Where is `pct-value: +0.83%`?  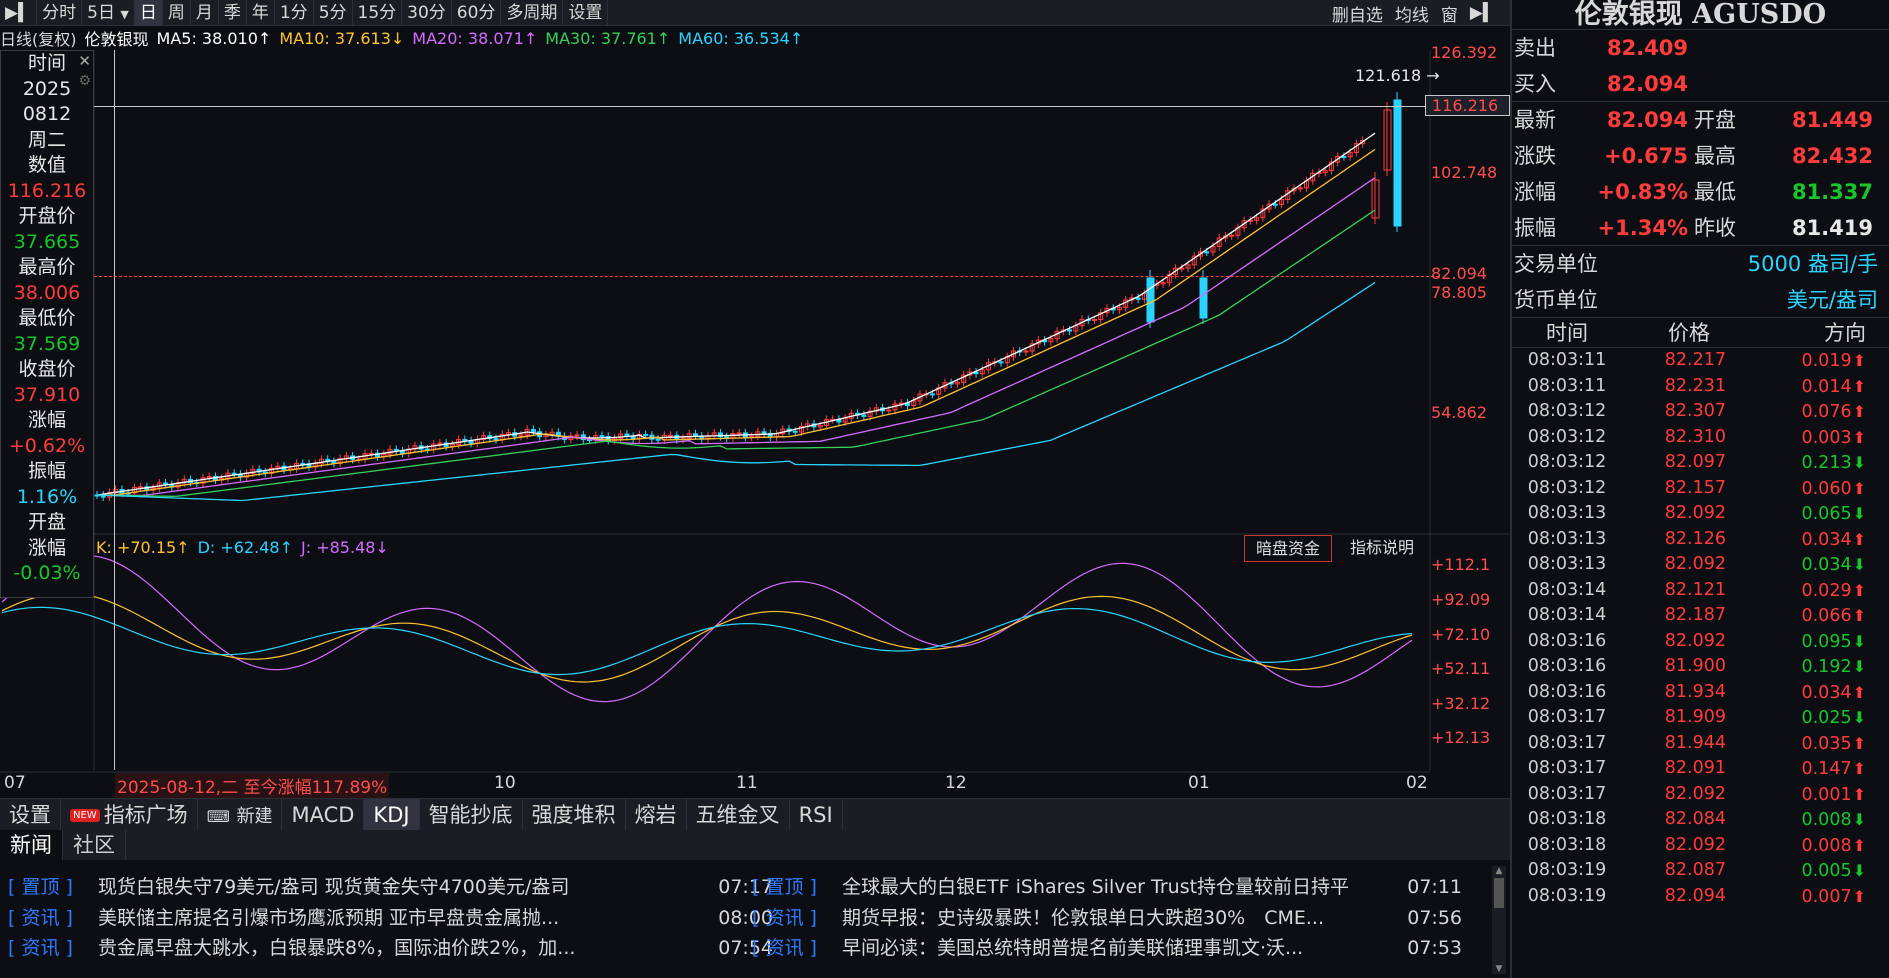 pct-value: +0.83% is located at coordinates (1642, 192).